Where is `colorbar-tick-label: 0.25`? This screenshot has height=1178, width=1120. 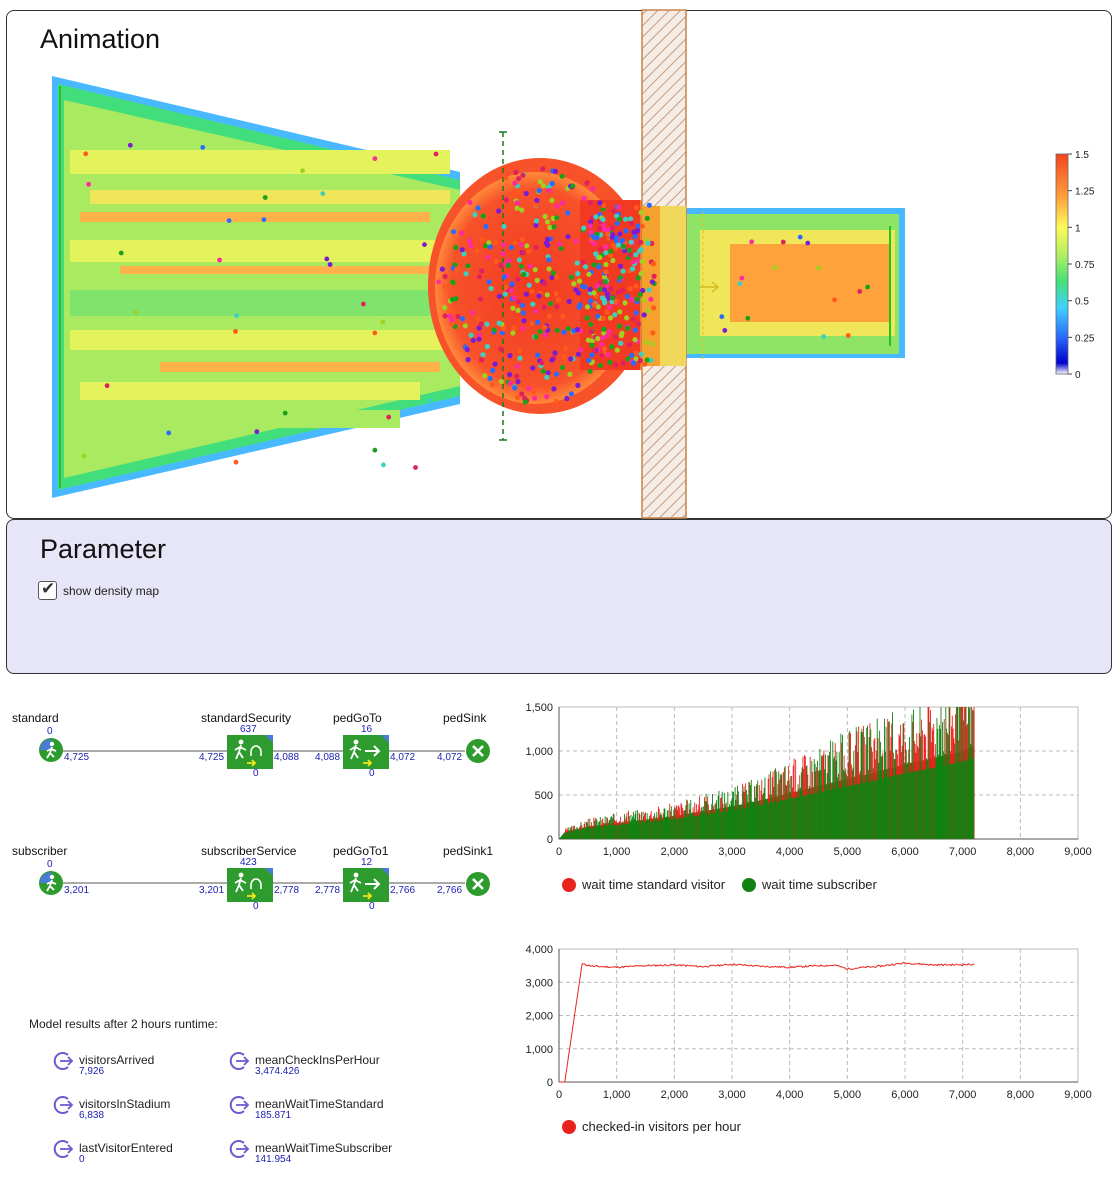 colorbar-tick-label: 0.25 is located at coordinates (1085, 338).